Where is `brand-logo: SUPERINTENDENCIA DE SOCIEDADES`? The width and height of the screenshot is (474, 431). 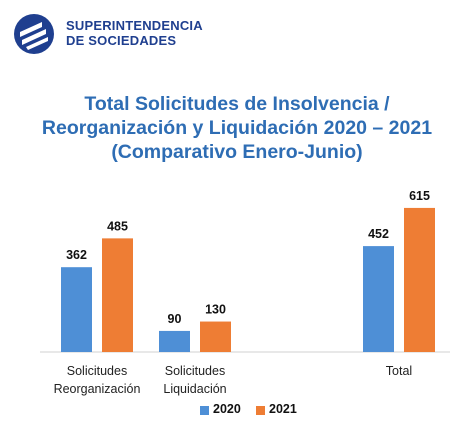
brand-logo: SUPERINTENDENCIA DE SOCIEDADES is located at coordinates (142, 33).